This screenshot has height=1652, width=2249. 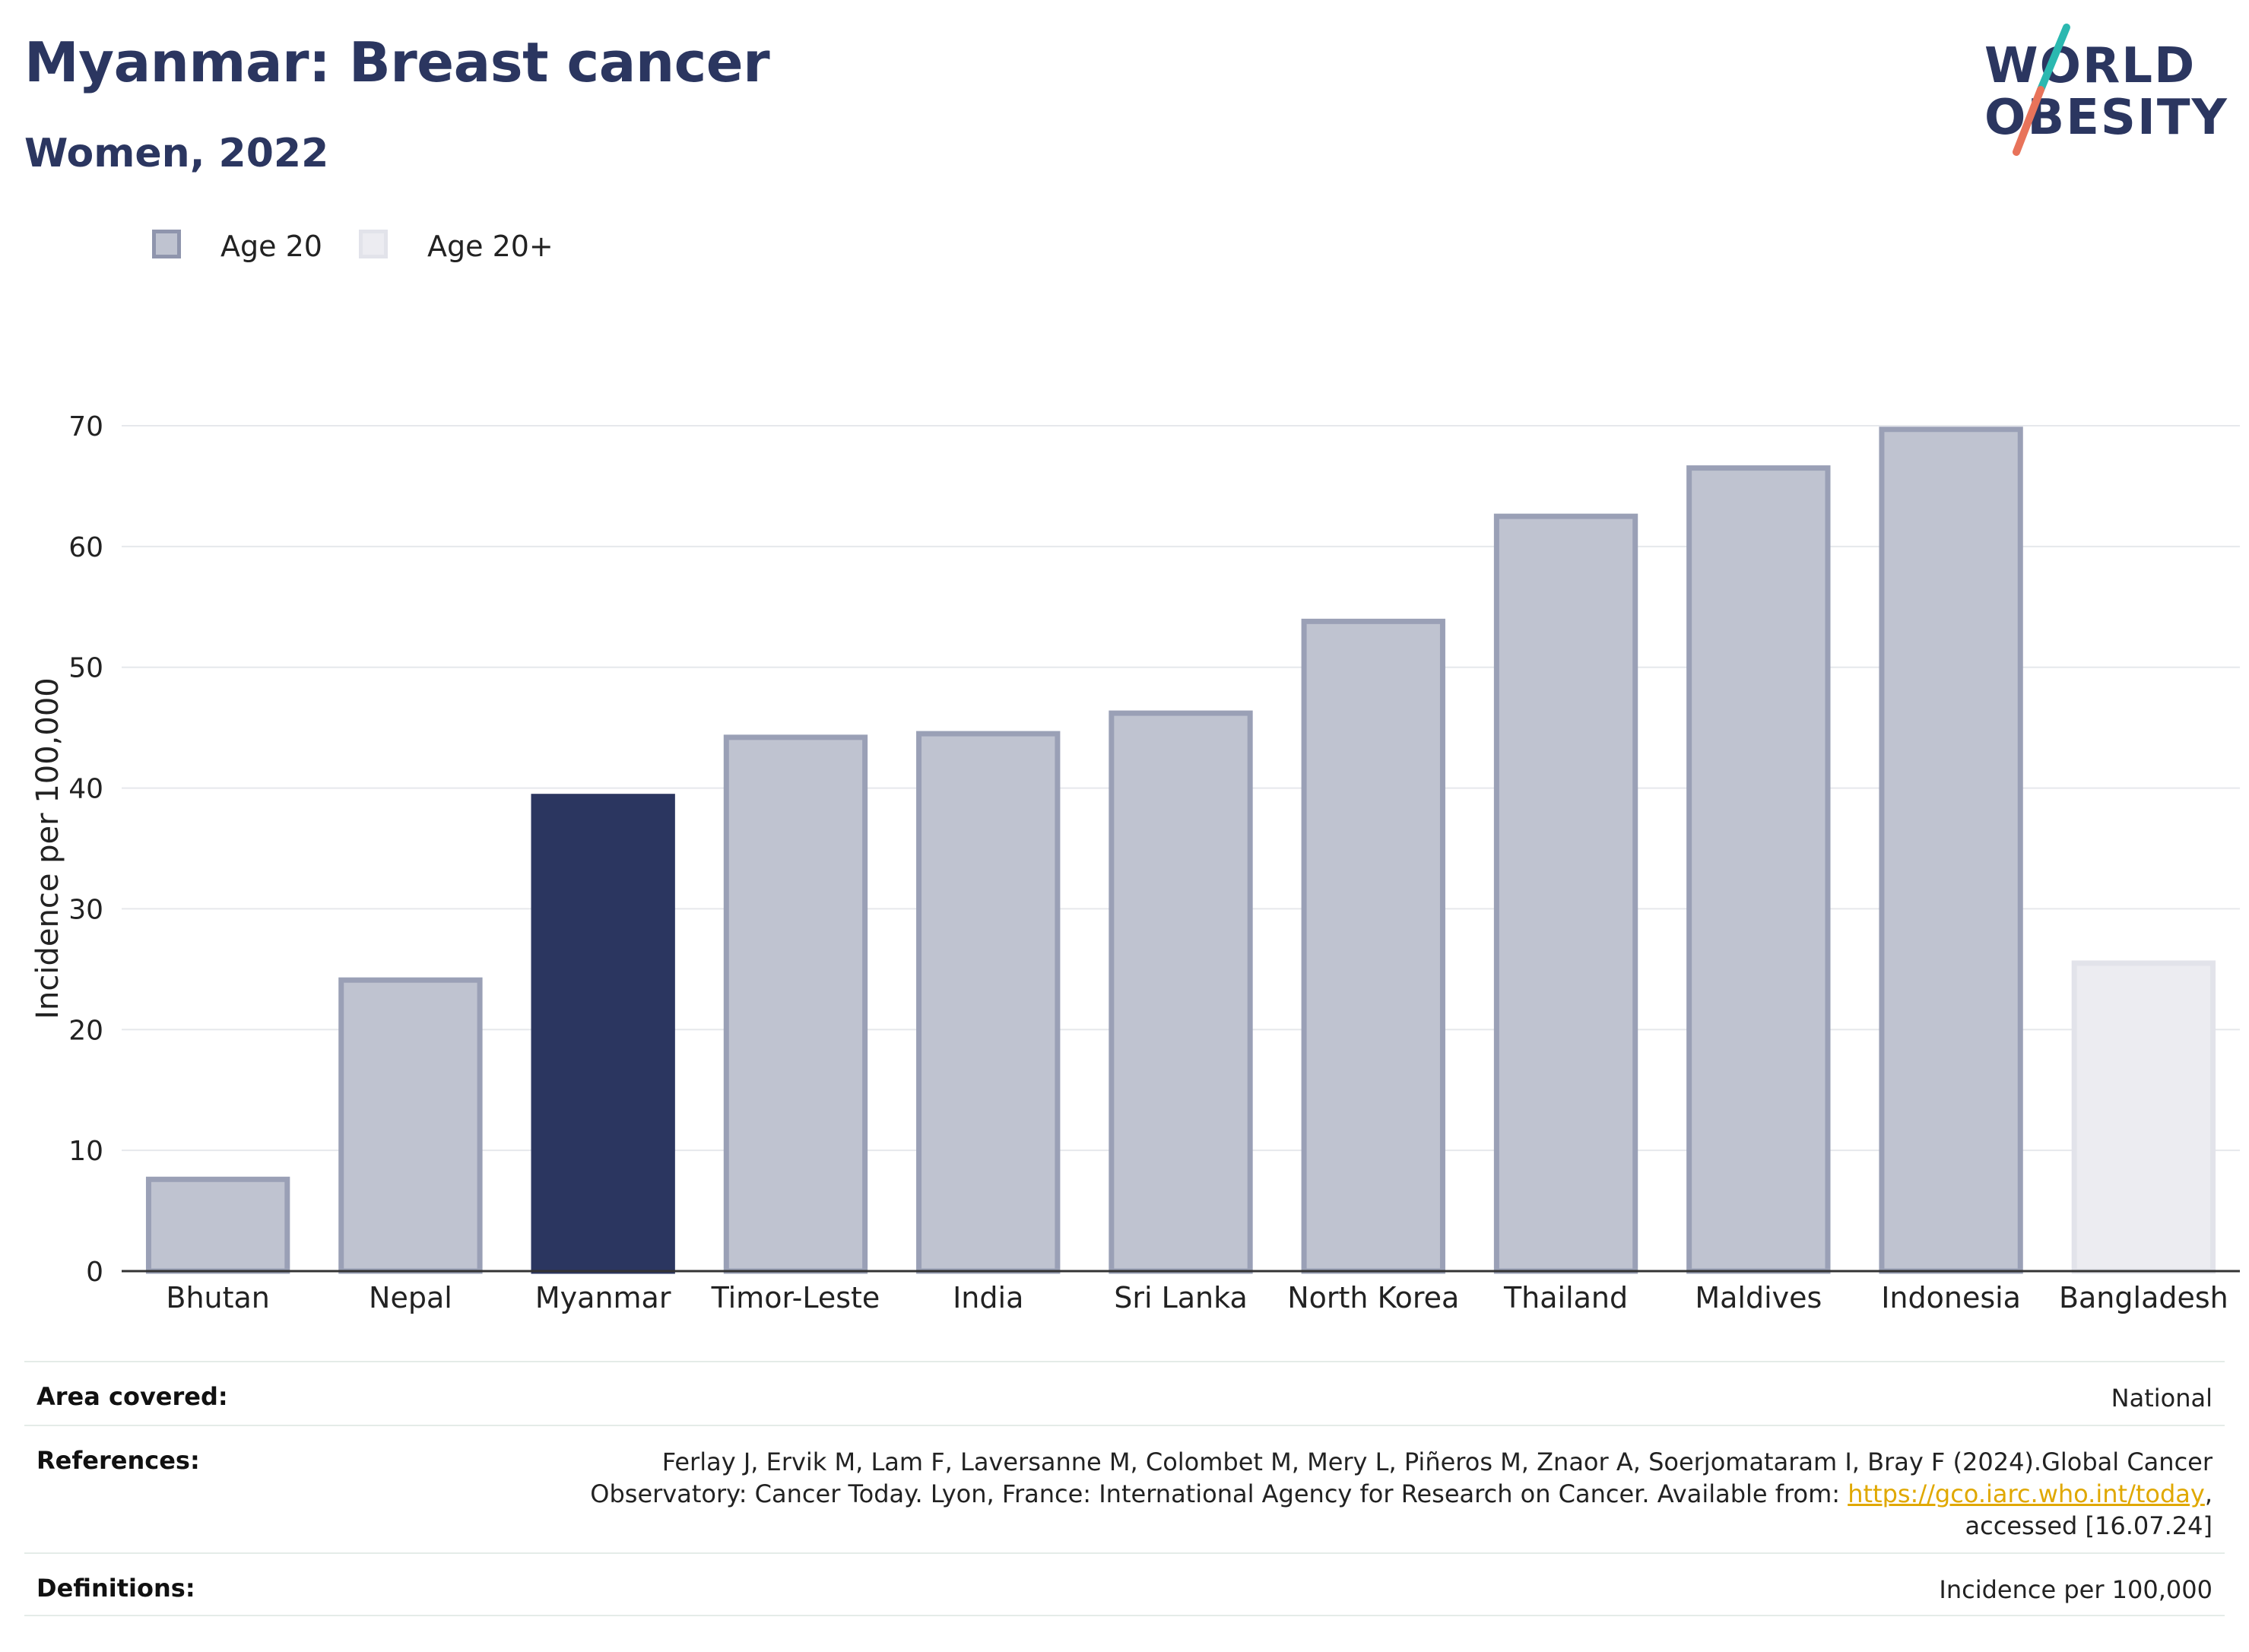 What do you see at coordinates (1565, 893) in the screenshot?
I see `bar-thailand` at bounding box center [1565, 893].